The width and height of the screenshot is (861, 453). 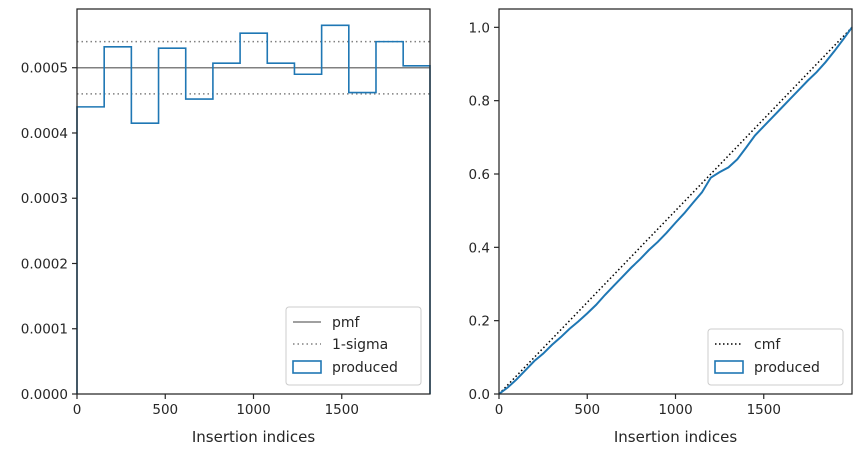 What do you see at coordinates (44, 69) in the screenshot?
I see `y-tick-label: 0.0005` at bounding box center [44, 69].